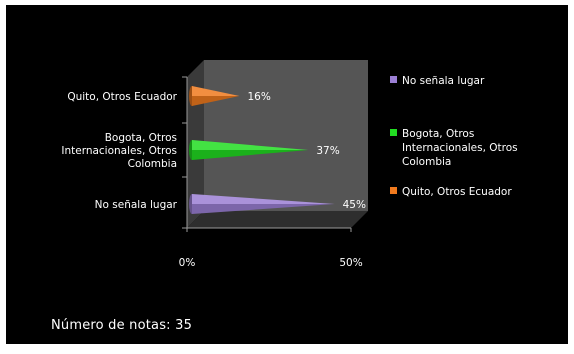  Describe the element at coordinates (258, 97) in the screenshot. I see `data-label: 16%` at that location.